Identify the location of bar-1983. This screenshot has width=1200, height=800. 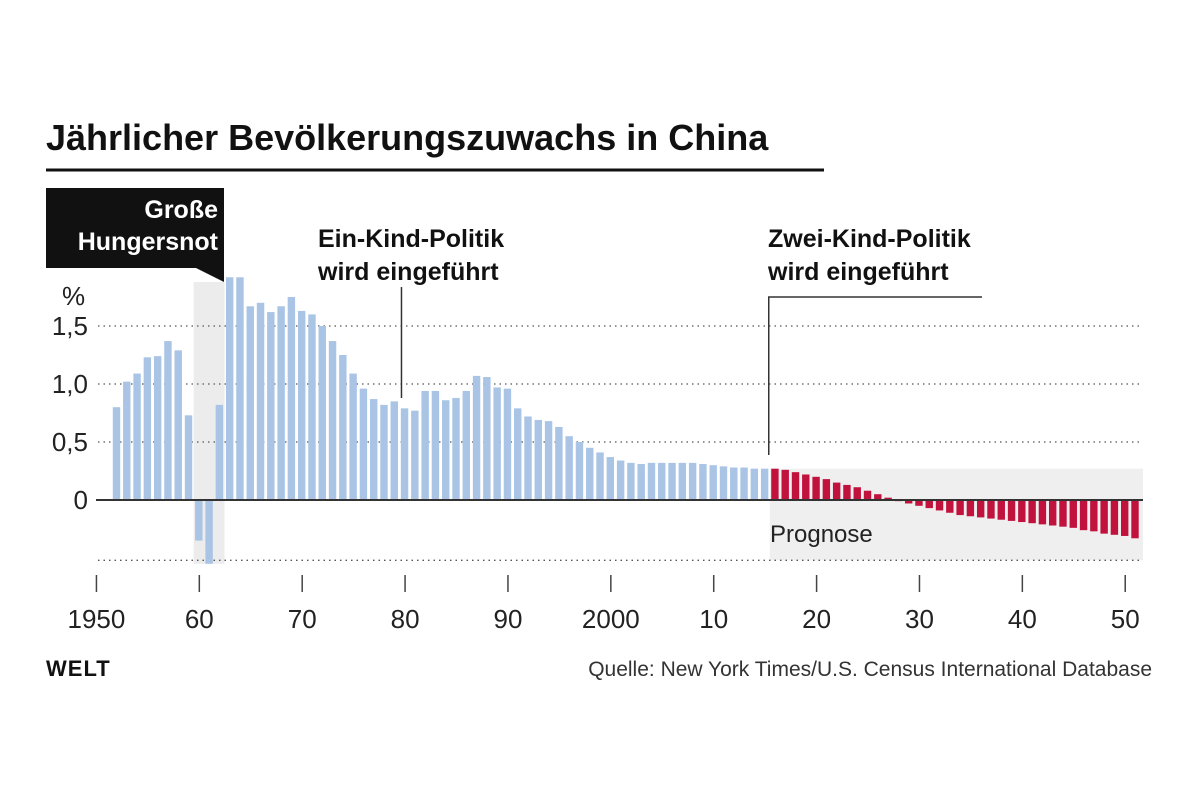
(446, 450).